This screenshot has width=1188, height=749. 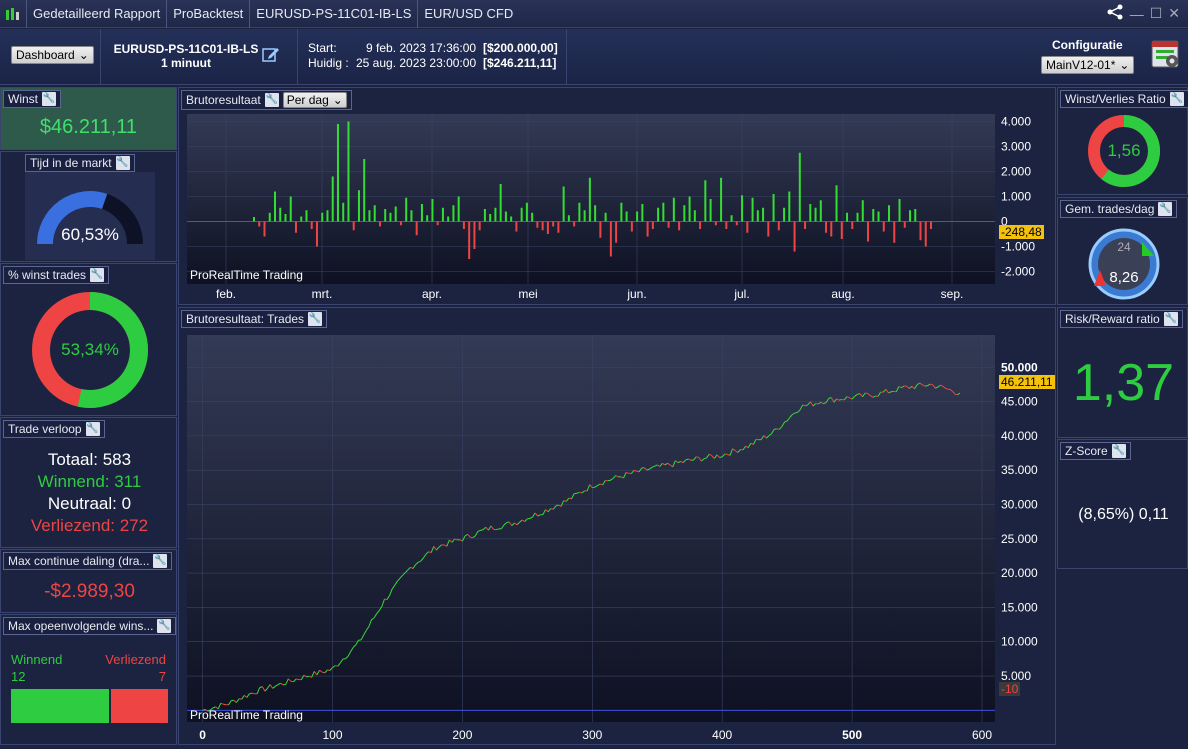 What do you see at coordinates (332, 735) in the screenshot?
I see `x-tick-label: 100` at bounding box center [332, 735].